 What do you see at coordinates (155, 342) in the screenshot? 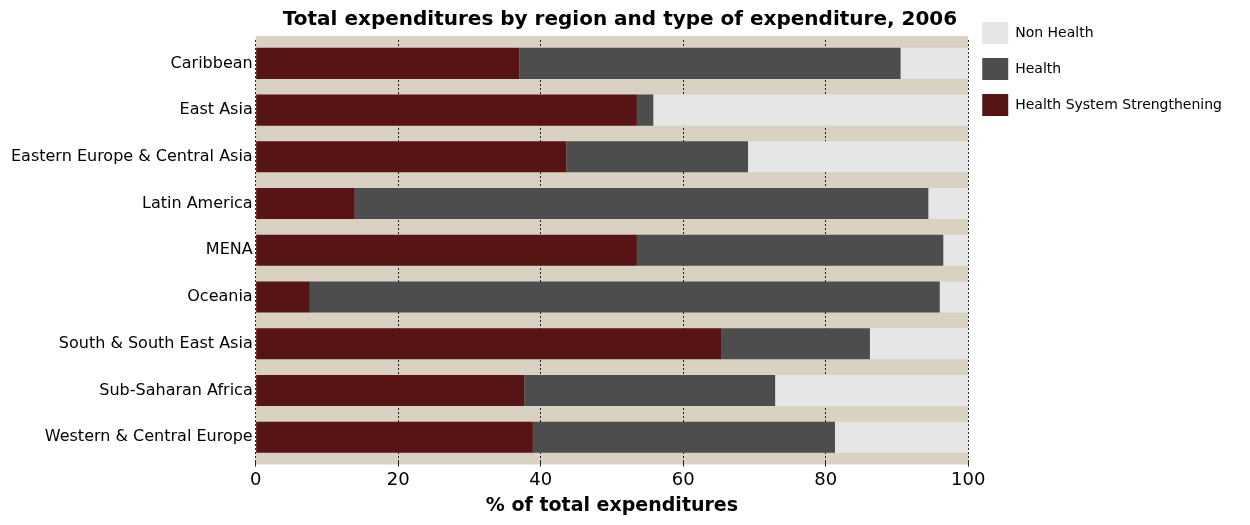
I see `y-tick-label: South & South East Asia` at bounding box center [155, 342].